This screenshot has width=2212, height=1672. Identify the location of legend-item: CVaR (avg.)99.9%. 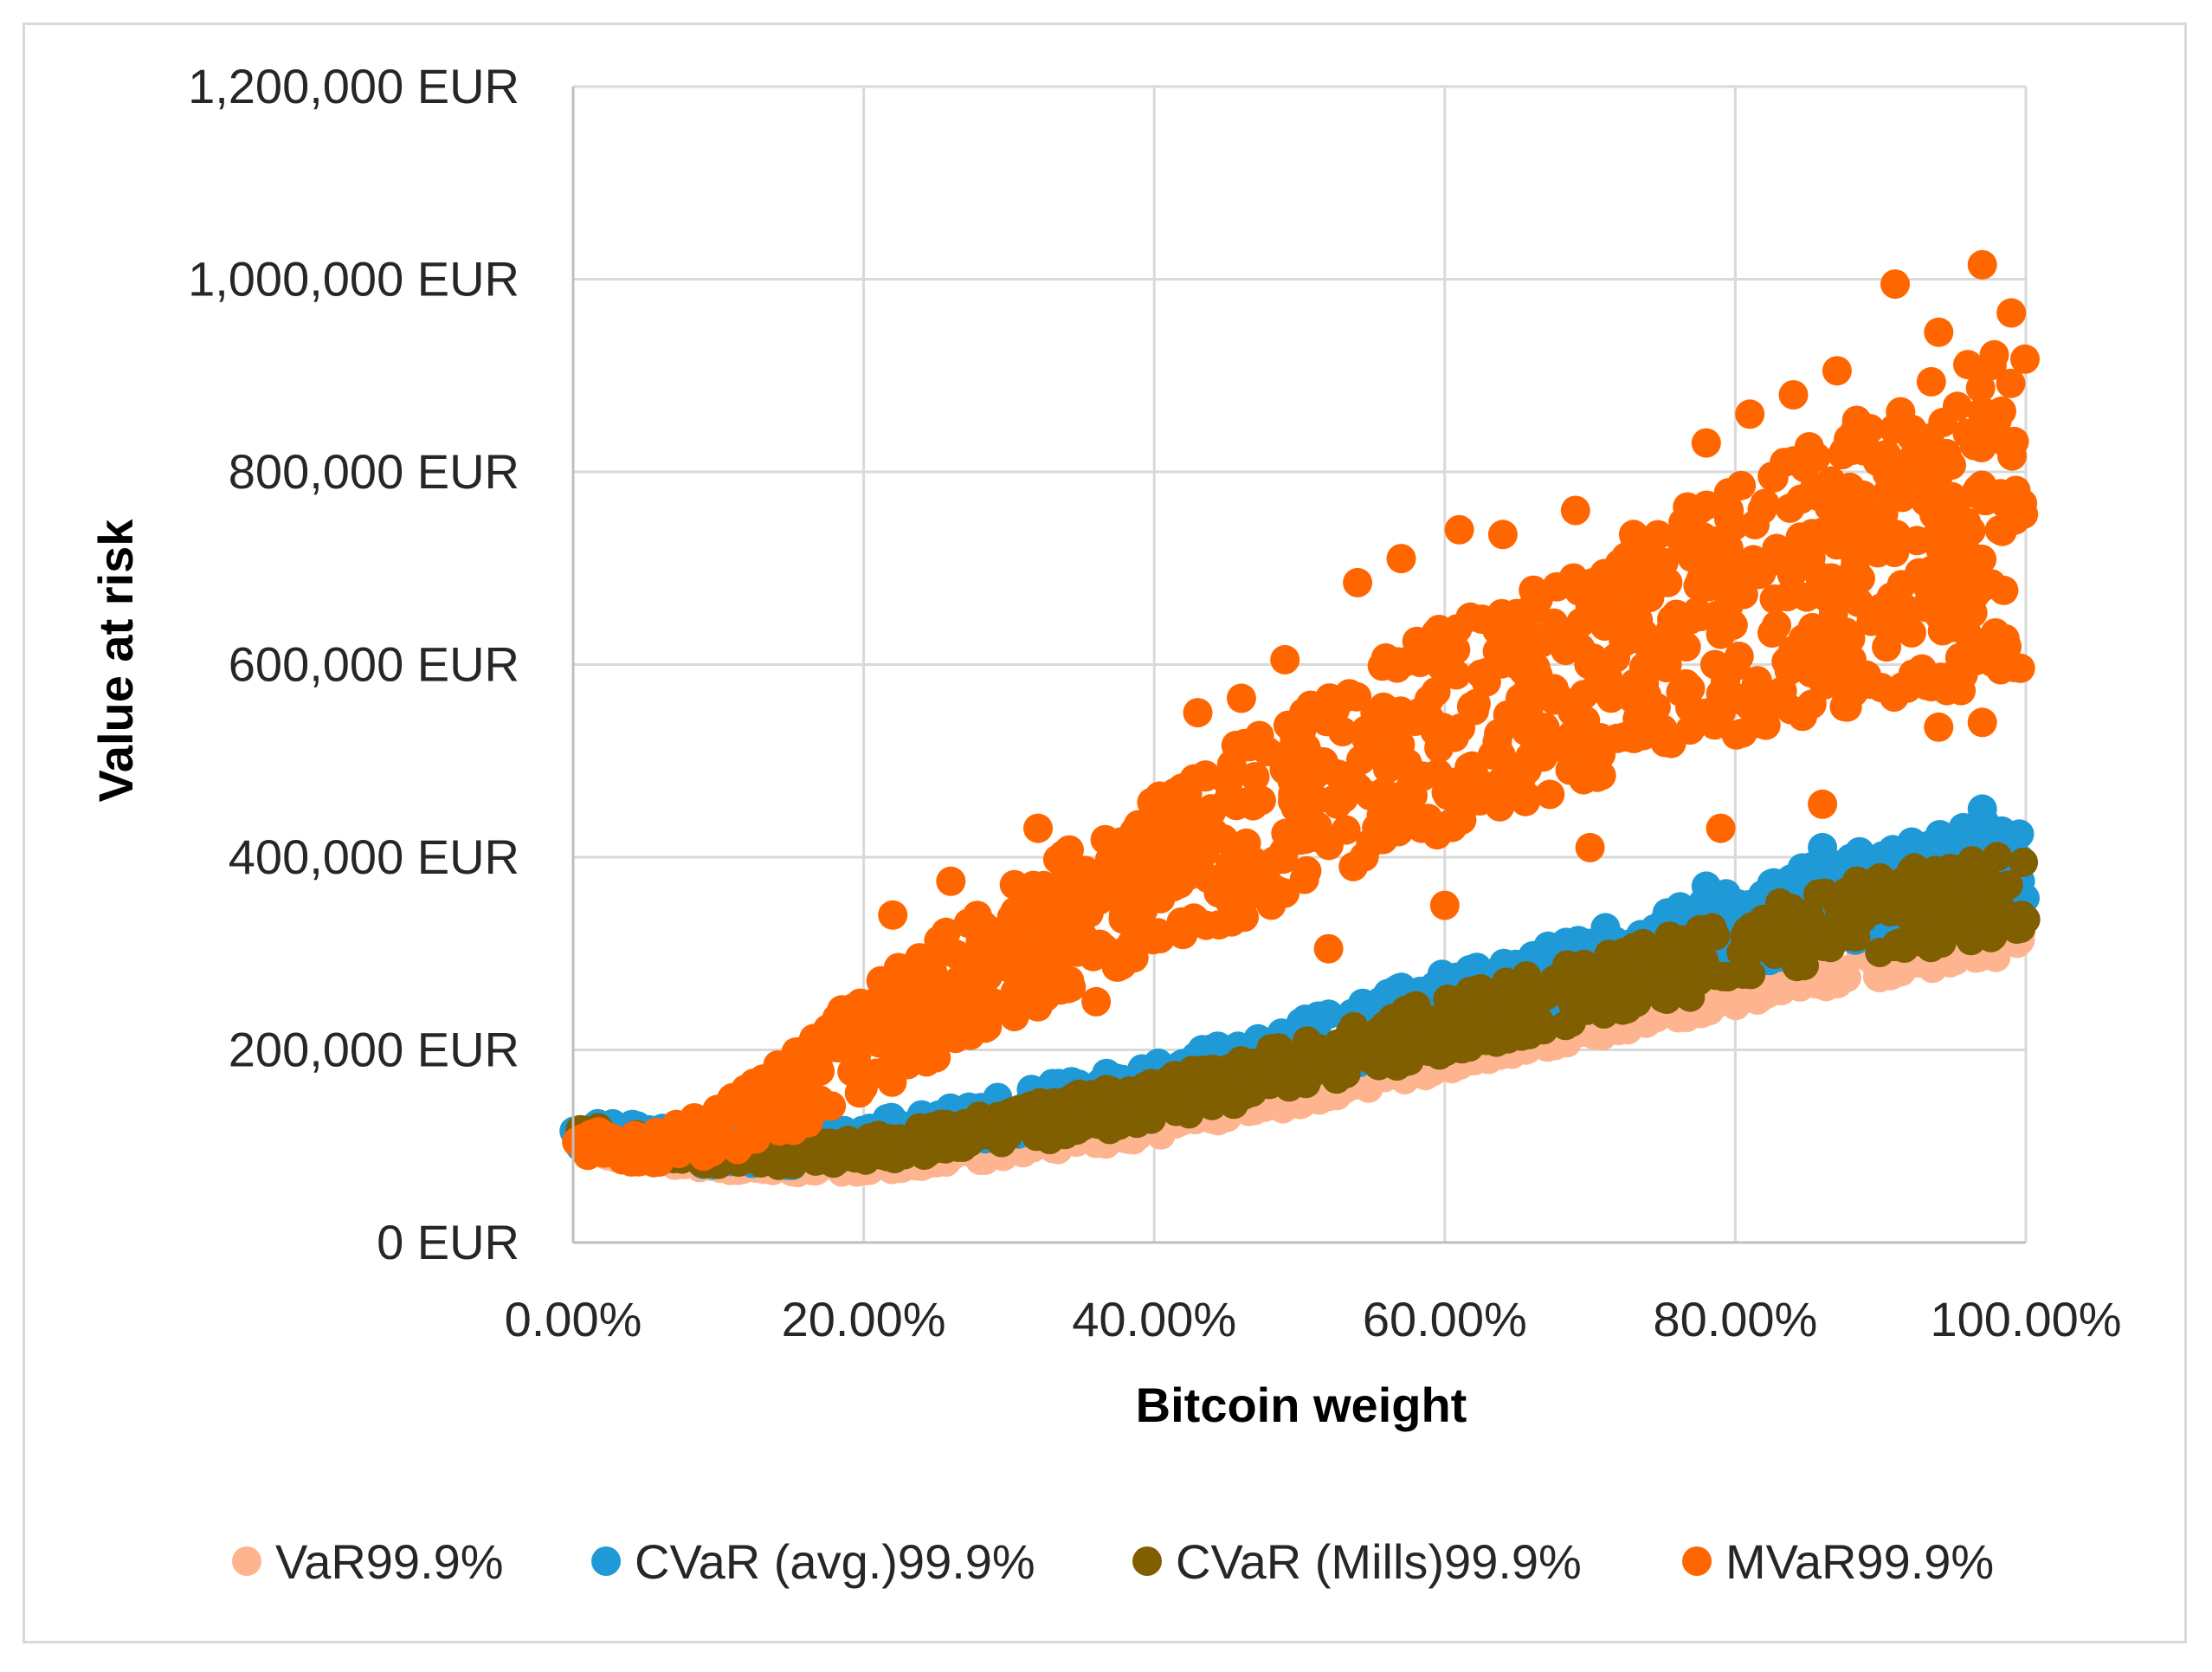
(813, 1561).